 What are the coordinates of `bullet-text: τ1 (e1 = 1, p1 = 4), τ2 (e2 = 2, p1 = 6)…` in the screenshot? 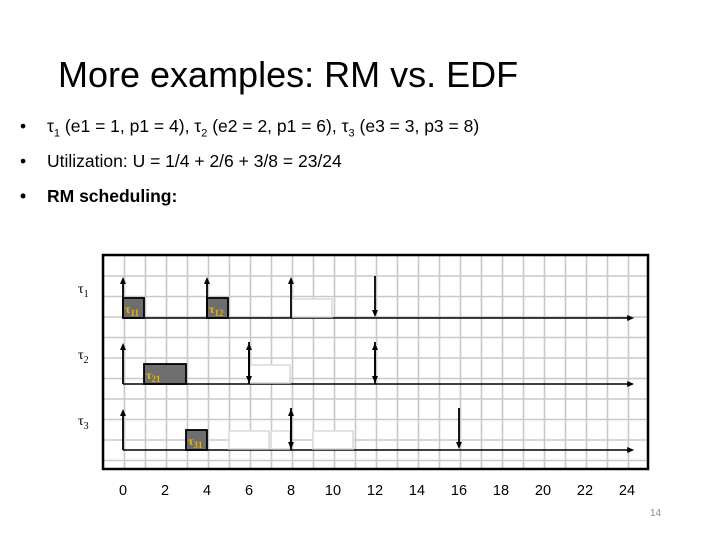 It's located at (263, 128).